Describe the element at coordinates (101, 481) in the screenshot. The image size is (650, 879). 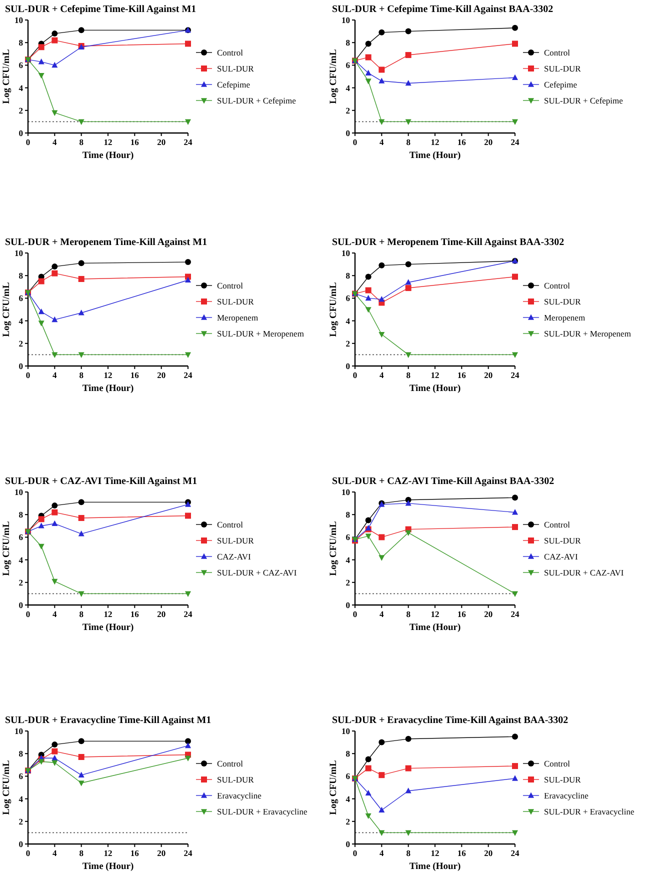
I see `chart-title: SUL-DUR + CAZ-AVI Time-Kill Against M1` at that location.